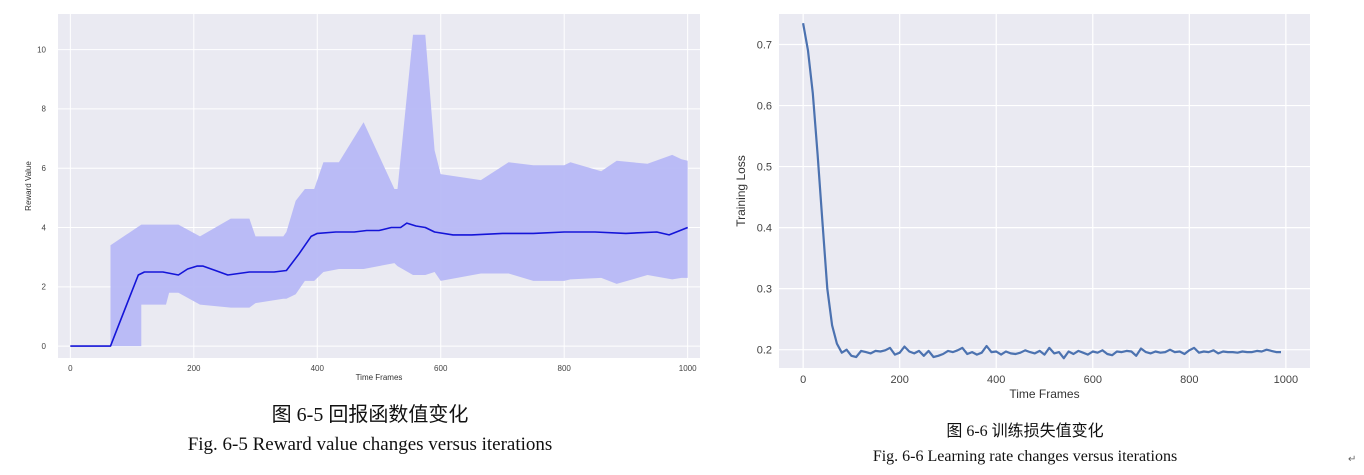  What do you see at coordinates (44, 346) in the screenshot?
I see `y-tick-label: 0` at bounding box center [44, 346].